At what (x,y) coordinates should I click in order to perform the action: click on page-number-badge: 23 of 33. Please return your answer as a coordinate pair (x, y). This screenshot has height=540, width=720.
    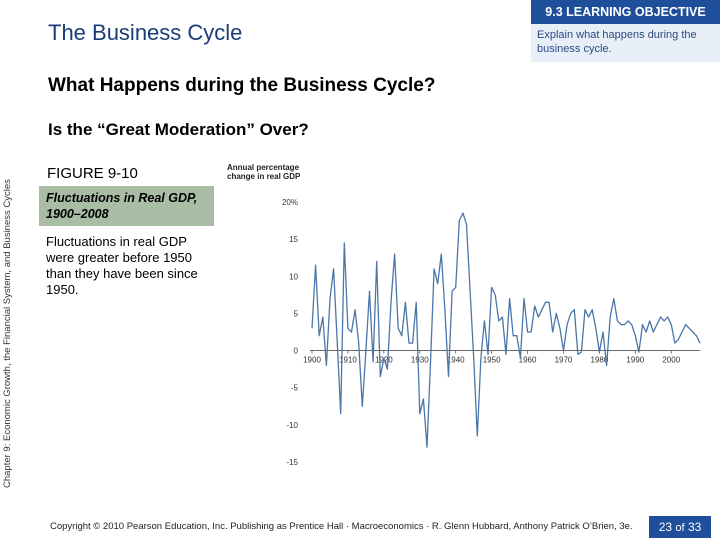
    Looking at the image, I should click on (680, 527).